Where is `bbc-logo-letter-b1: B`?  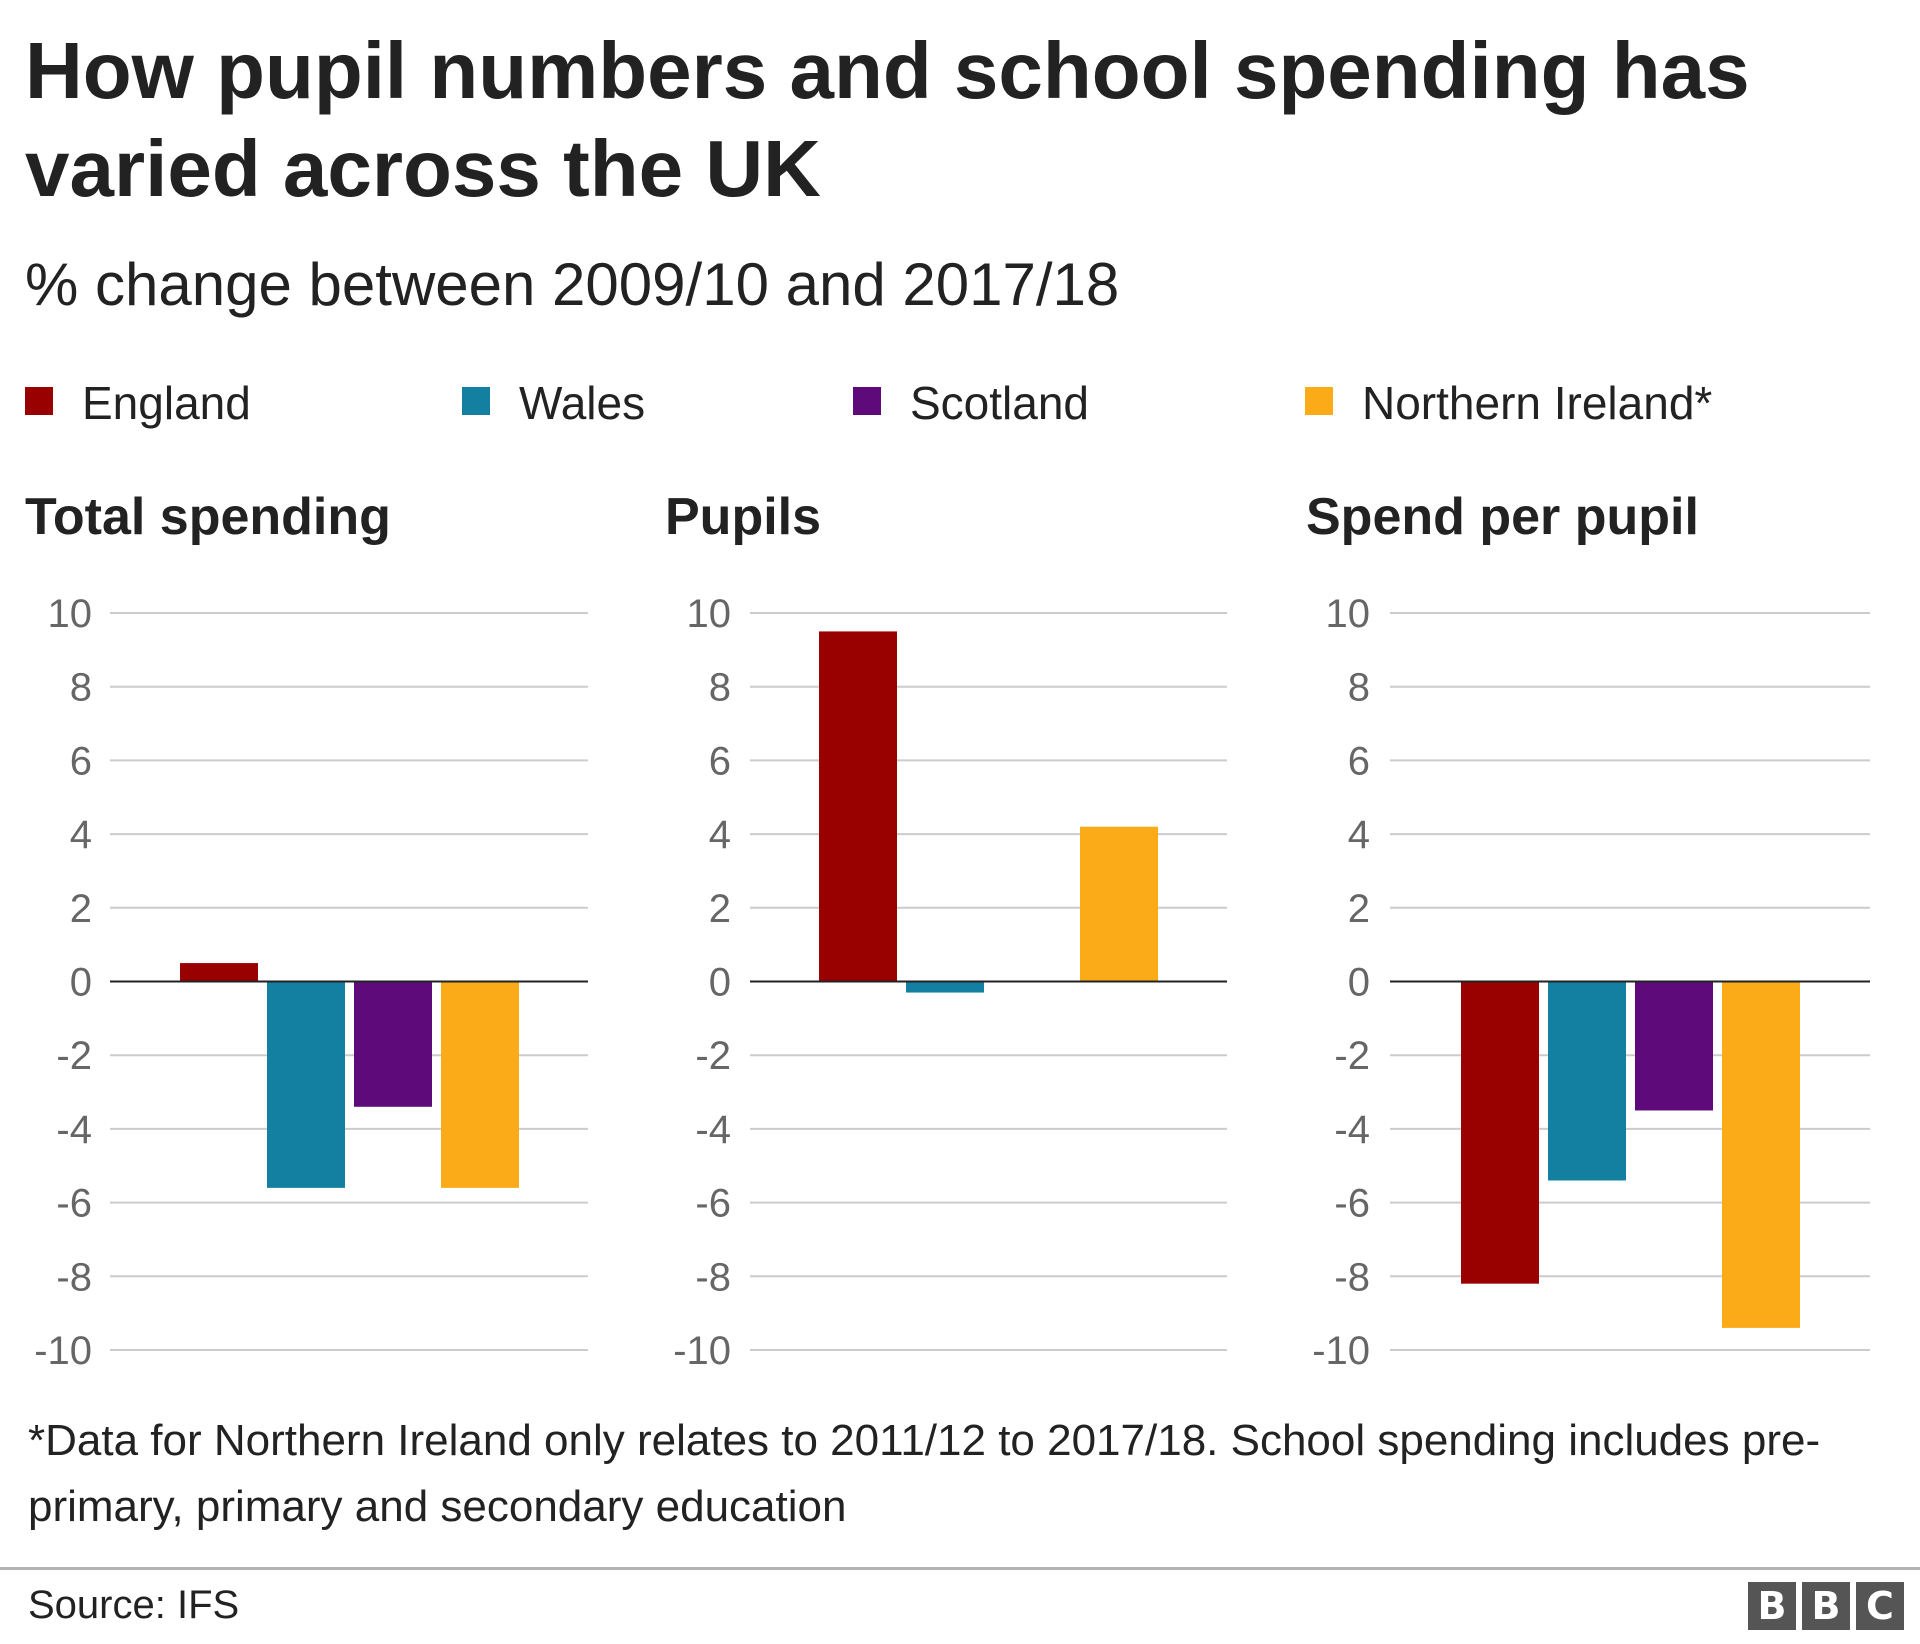 bbc-logo-letter-b1: B is located at coordinates (1772, 1606).